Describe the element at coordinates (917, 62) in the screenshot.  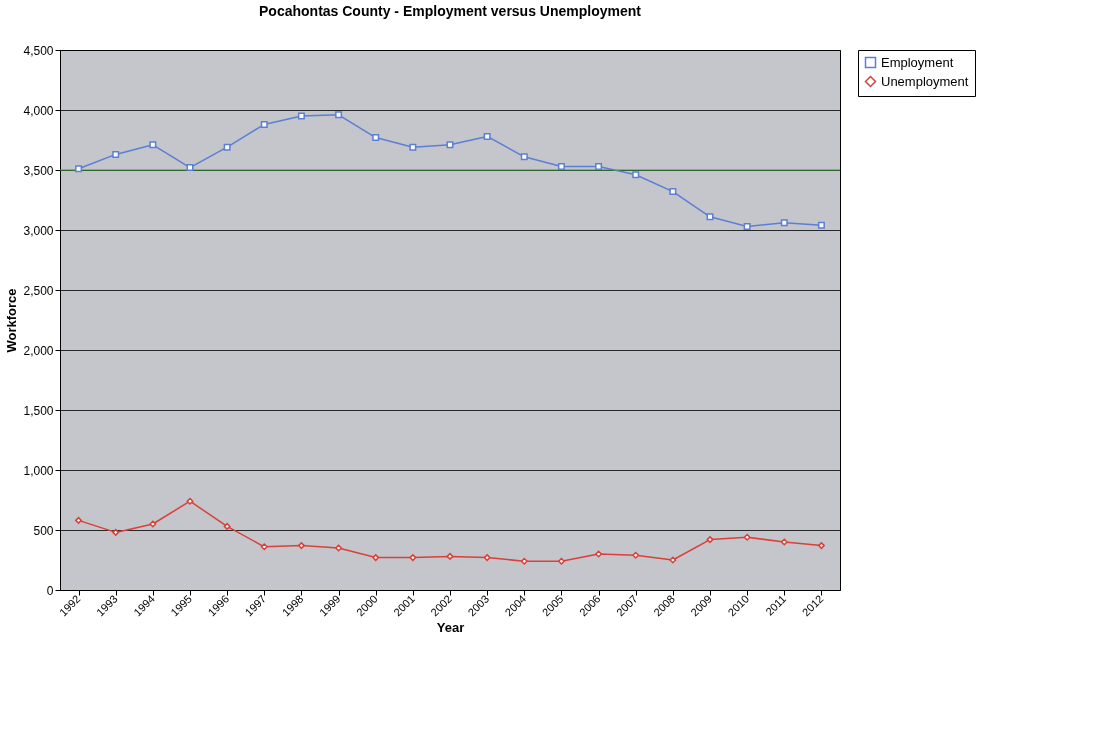
I see `legend-label: Employment` at that location.